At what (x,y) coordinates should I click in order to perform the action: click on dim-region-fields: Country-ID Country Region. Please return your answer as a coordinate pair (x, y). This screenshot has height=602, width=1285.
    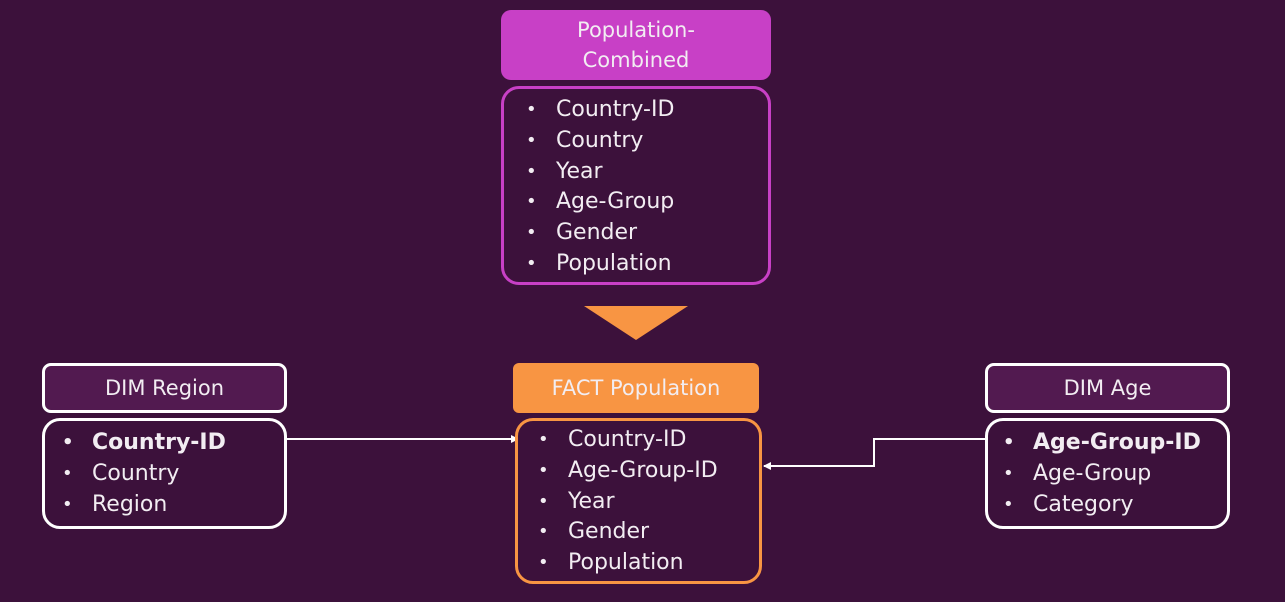
    Looking at the image, I should click on (164, 473).